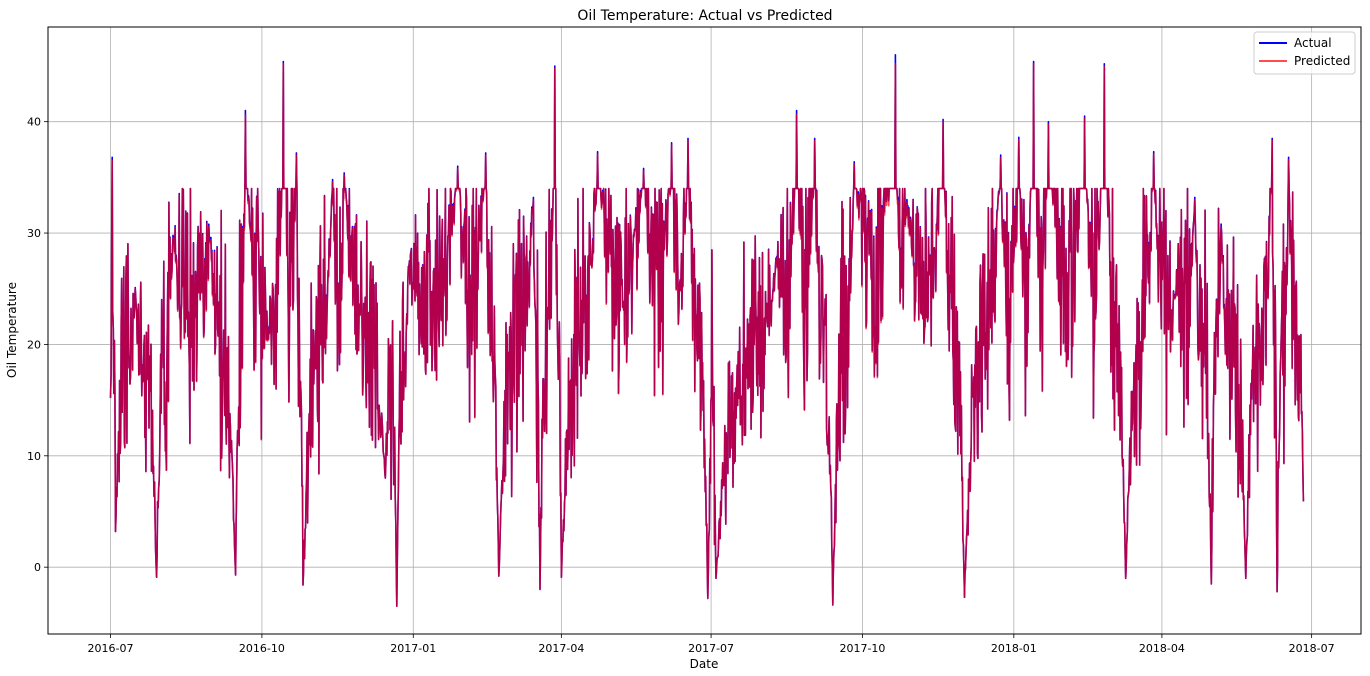 This screenshot has height=676, width=1370. What do you see at coordinates (1014, 648) in the screenshot?
I see `x-tick-label: 2018-01` at bounding box center [1014, 648].